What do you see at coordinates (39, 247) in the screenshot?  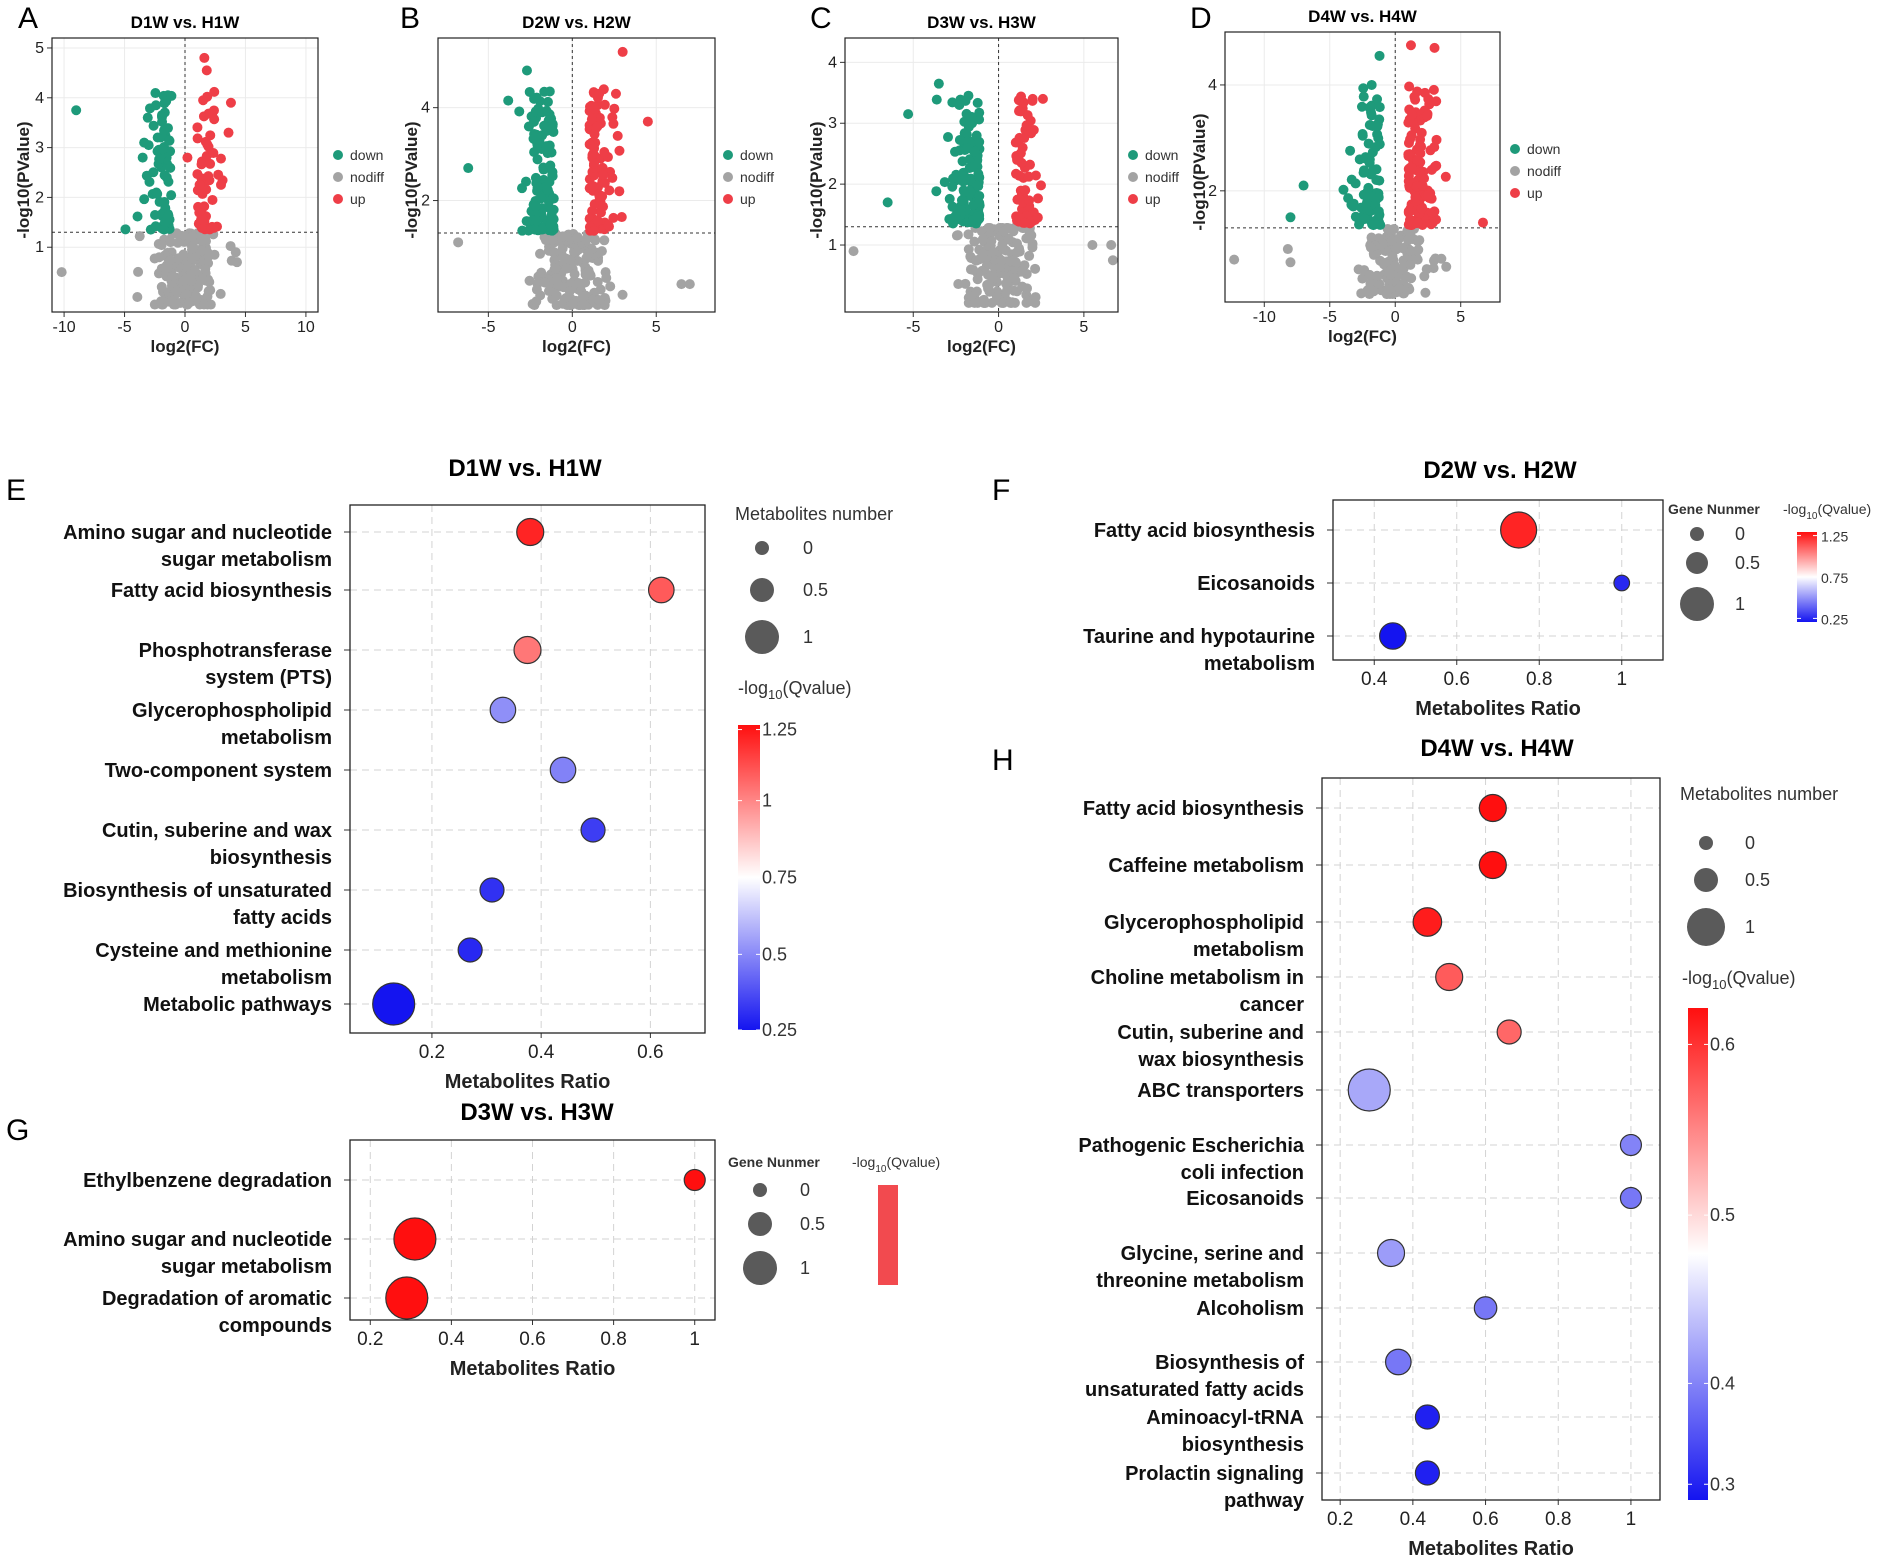 I see `y-tick-label: 1` at bounding box center [39, 247].